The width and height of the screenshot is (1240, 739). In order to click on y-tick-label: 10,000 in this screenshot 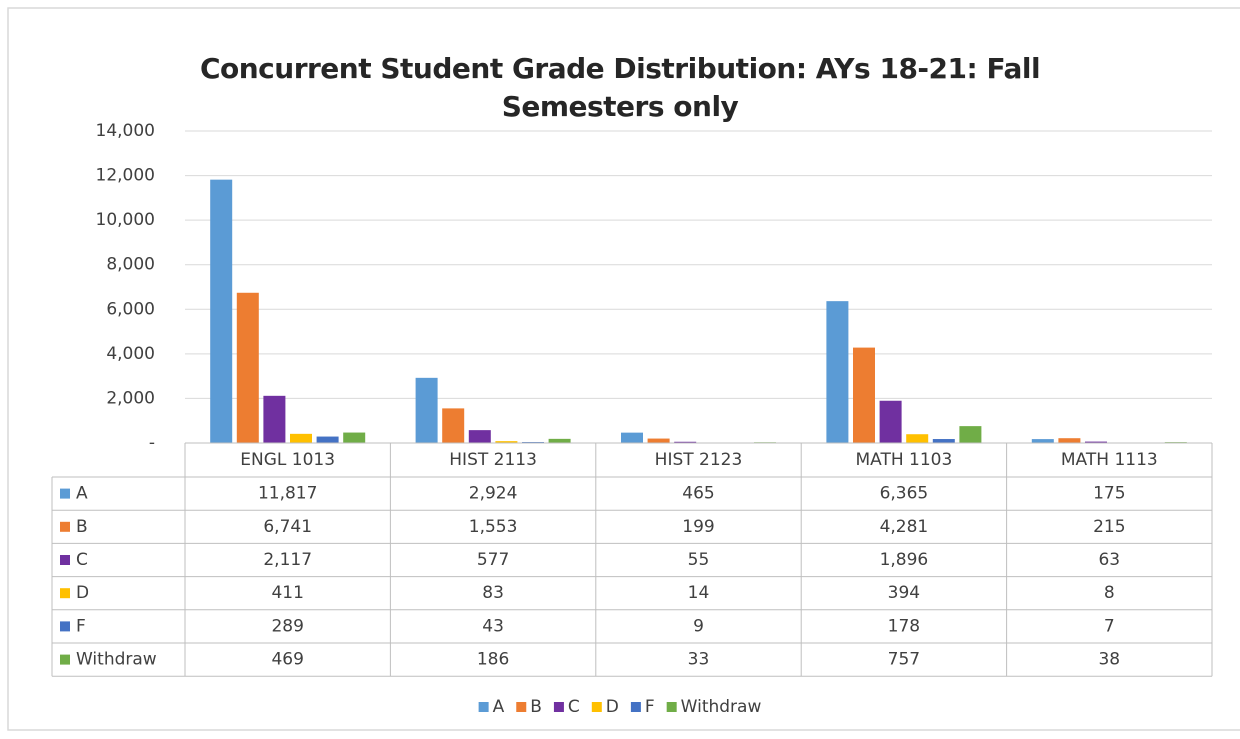, I will do `click(125, 220)`.